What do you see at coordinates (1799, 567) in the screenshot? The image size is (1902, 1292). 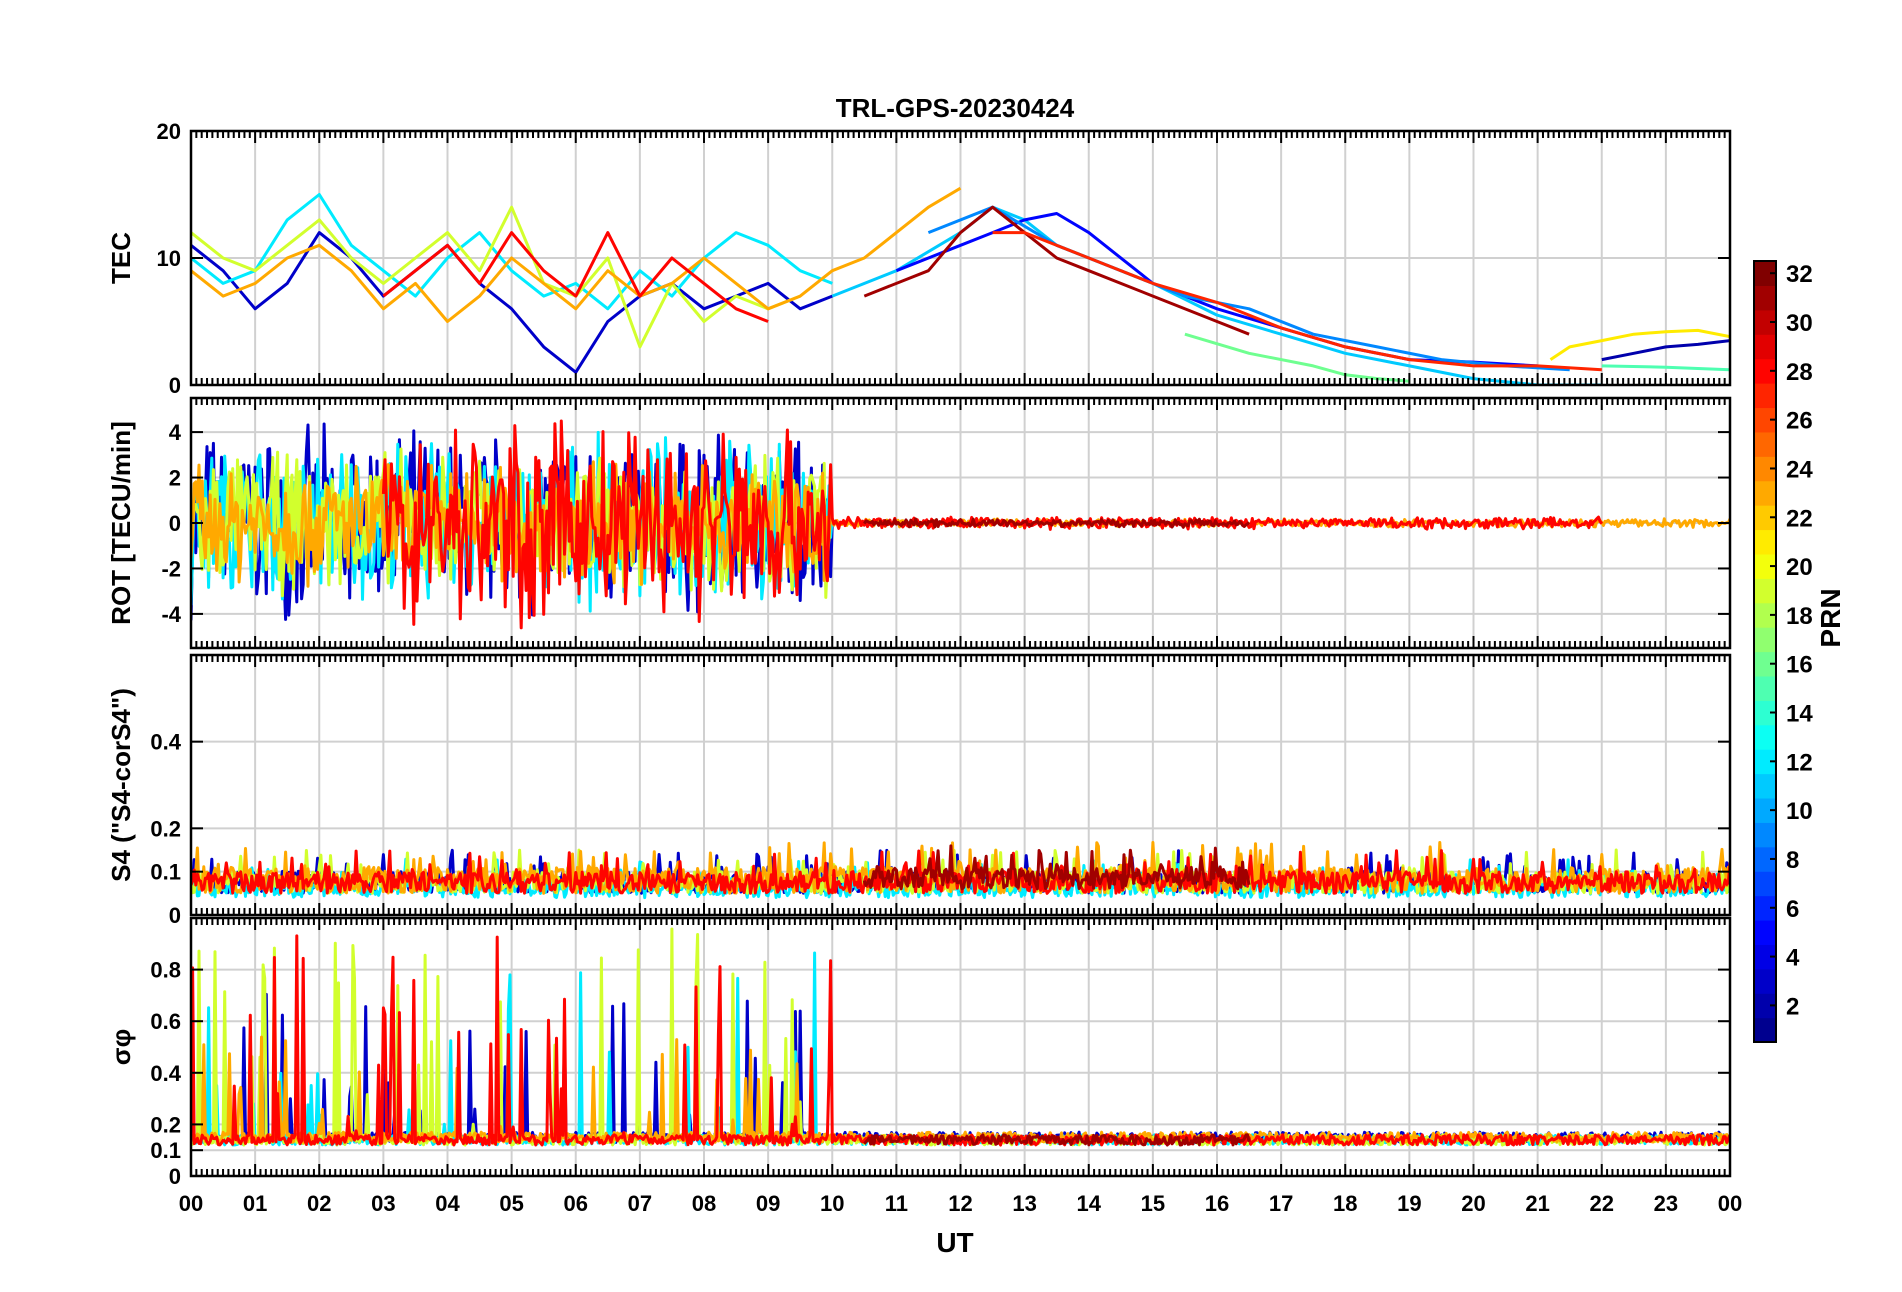 I see `colorbar-tick-label: 20` at bounding box center [1799, 567].